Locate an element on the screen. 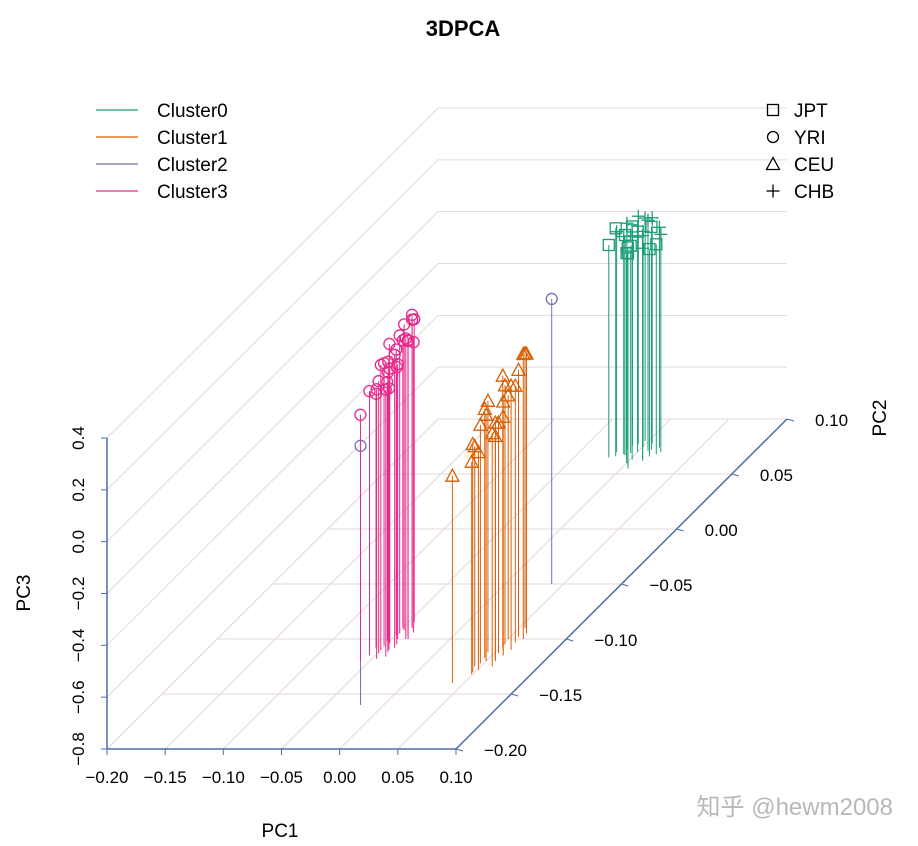 This screenshot has height=846, width=918. y-tick-label: 0.05 is located at coordinates (776, 475).